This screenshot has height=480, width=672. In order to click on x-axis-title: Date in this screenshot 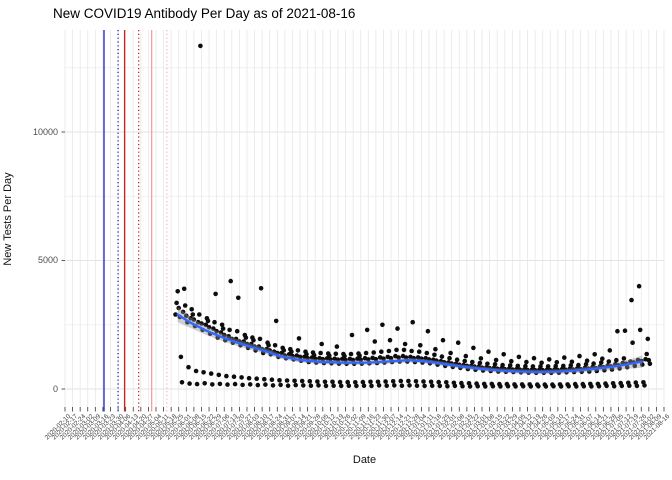, I will do `click(364, 460)`.